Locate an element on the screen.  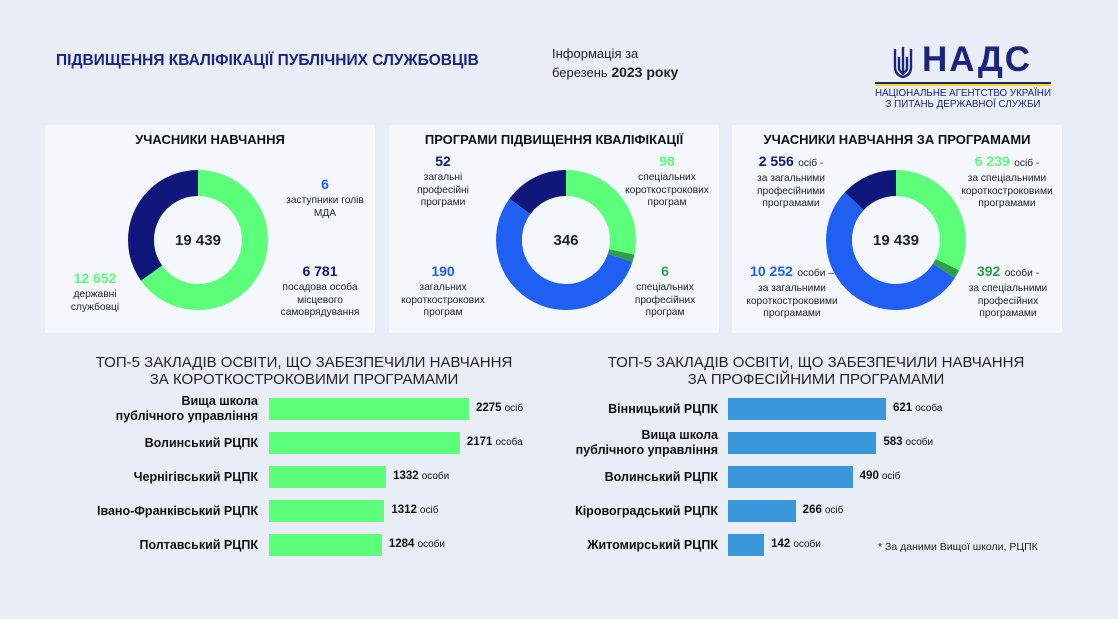
bar-value-label: 490 осіб is located at coordinates (880, 476).